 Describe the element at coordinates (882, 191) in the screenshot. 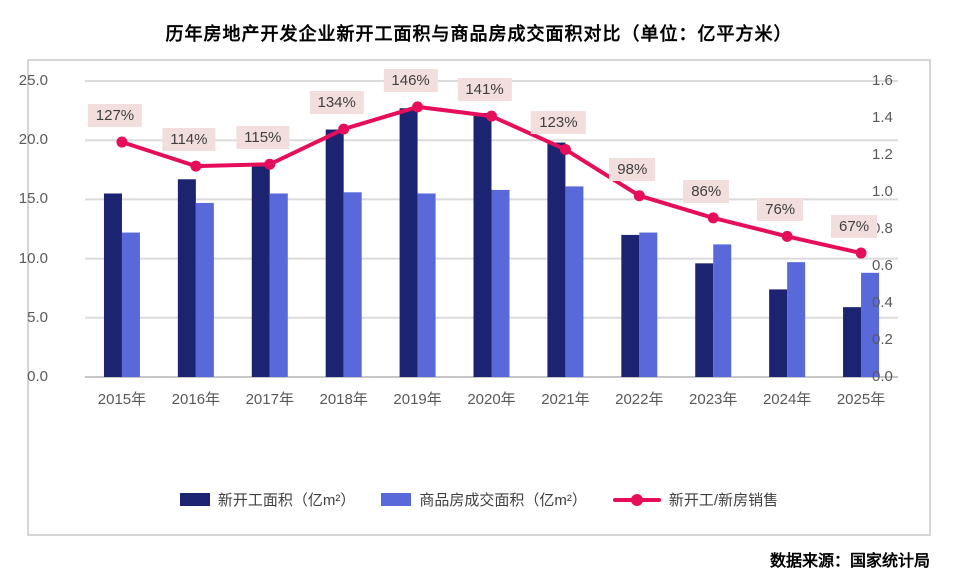

I see `y-axis-tick-right: 1.0` at that location.